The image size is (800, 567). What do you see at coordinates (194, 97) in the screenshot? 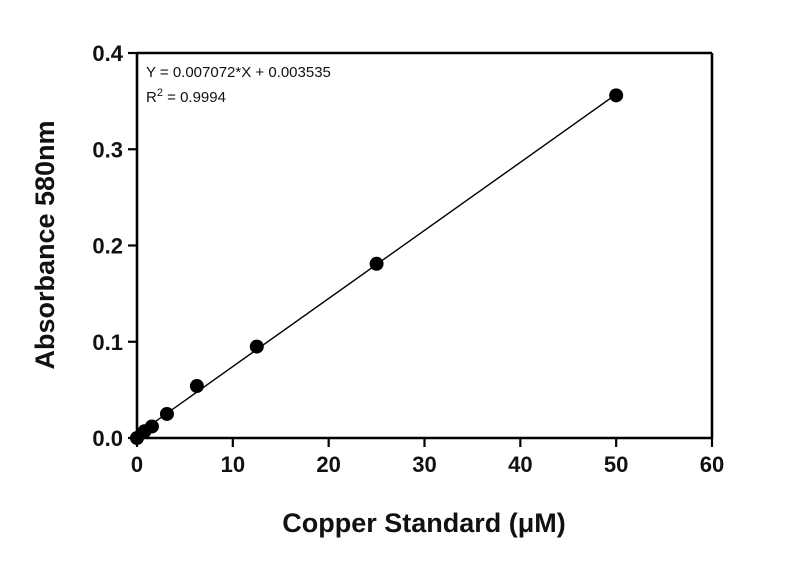
I see `r-squared-value: = 0.9994` at bounding box center [194, 97].